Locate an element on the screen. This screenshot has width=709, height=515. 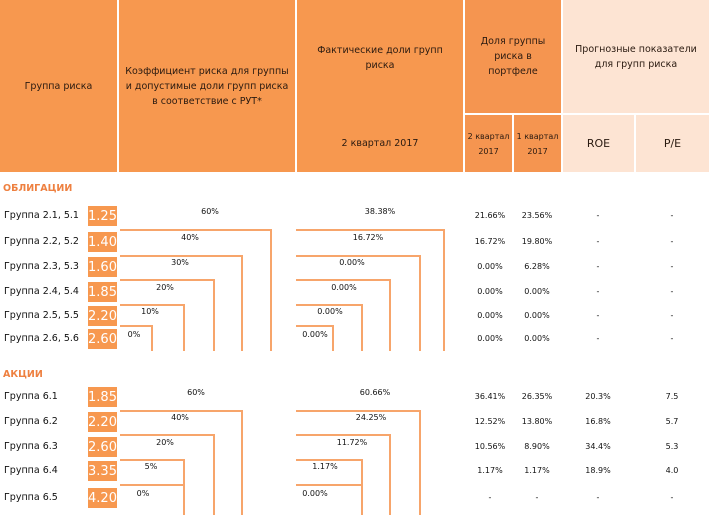
share-q2: 1.17% is located at coordinates (490, 470).